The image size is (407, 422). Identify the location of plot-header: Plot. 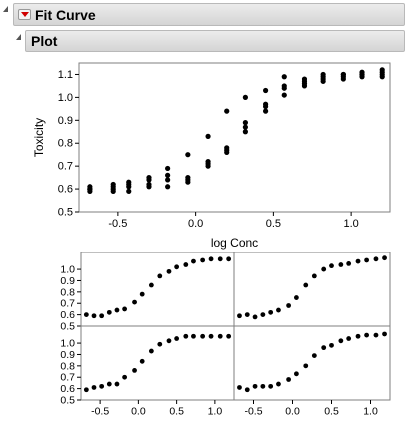
(215, 41).